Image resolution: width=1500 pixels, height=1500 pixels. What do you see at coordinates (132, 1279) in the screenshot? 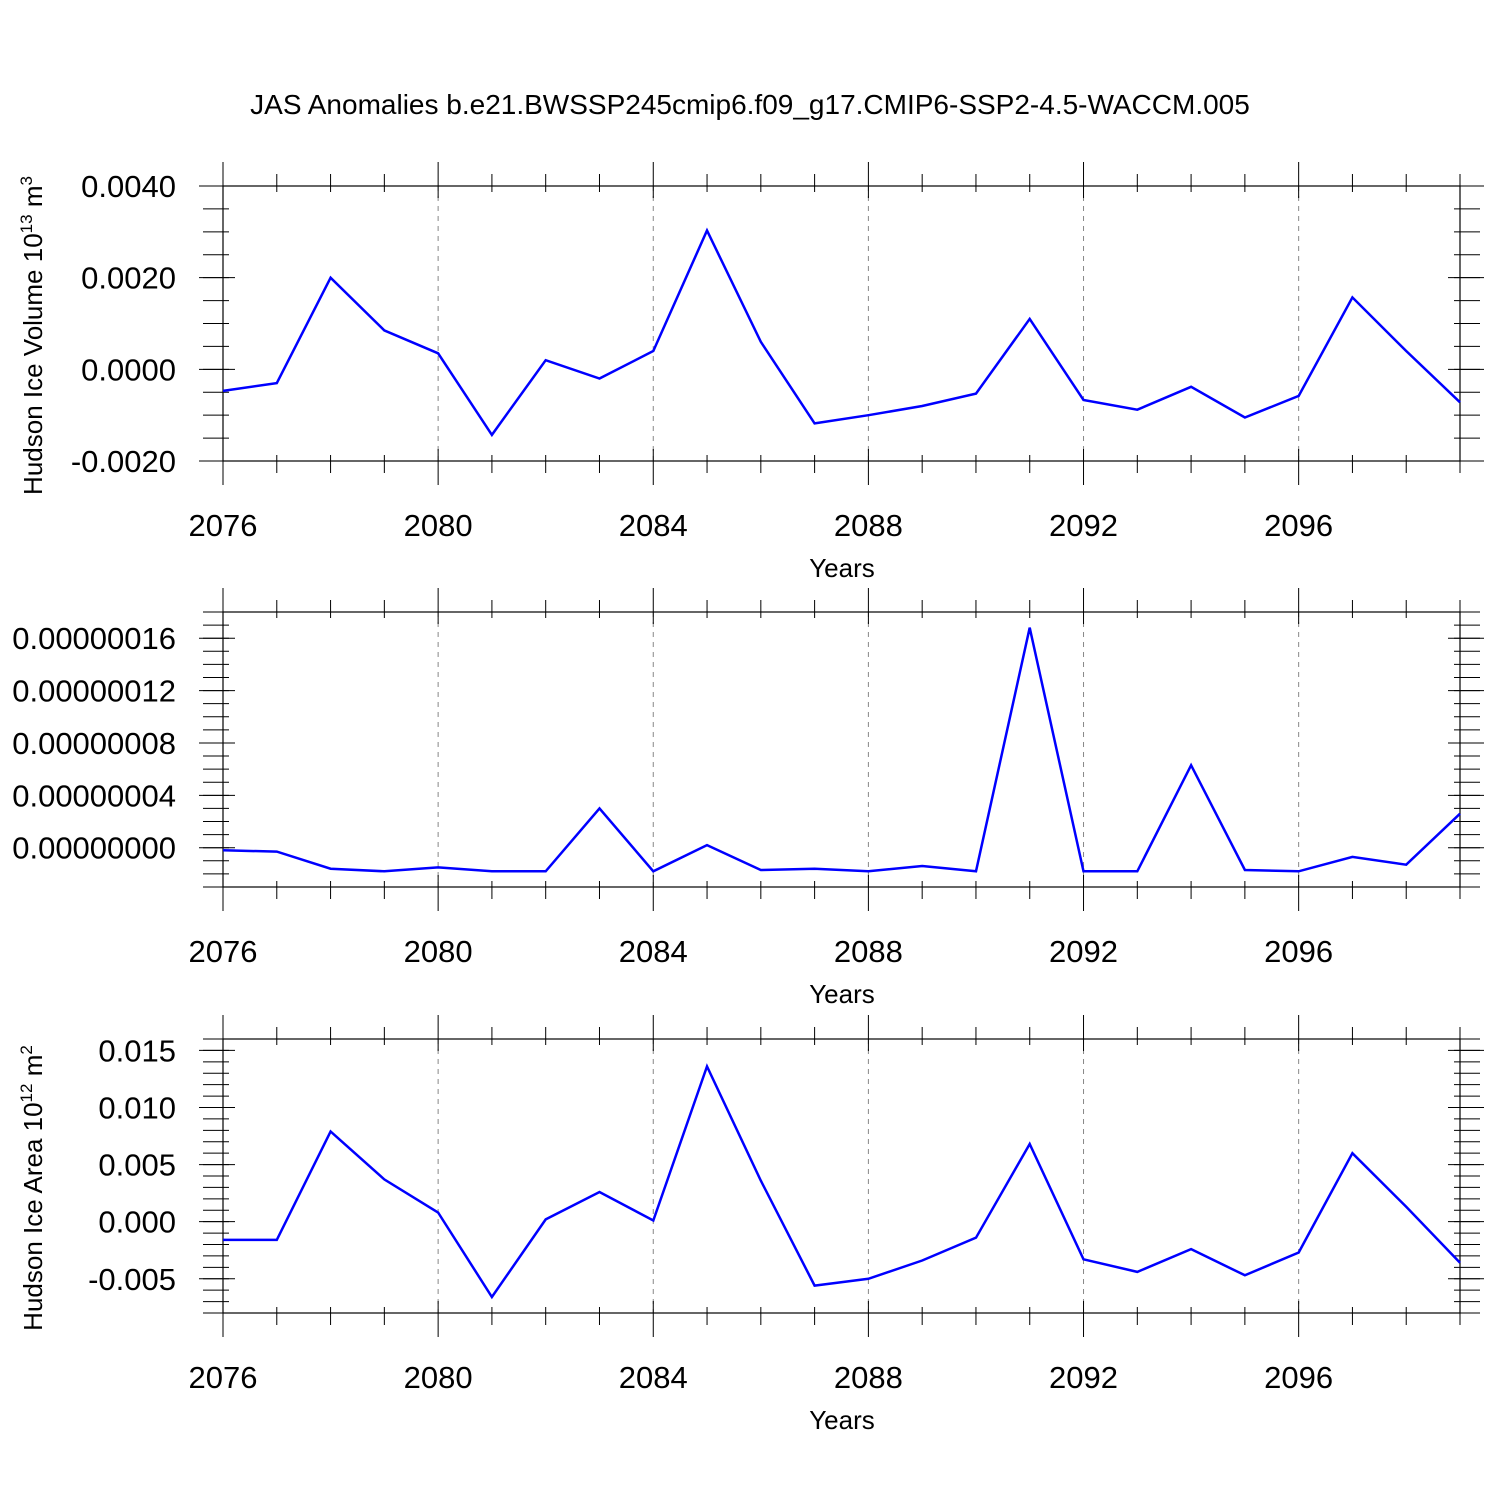
I see `y-tick-label: -0.005` at bounding box center [132, 1279].